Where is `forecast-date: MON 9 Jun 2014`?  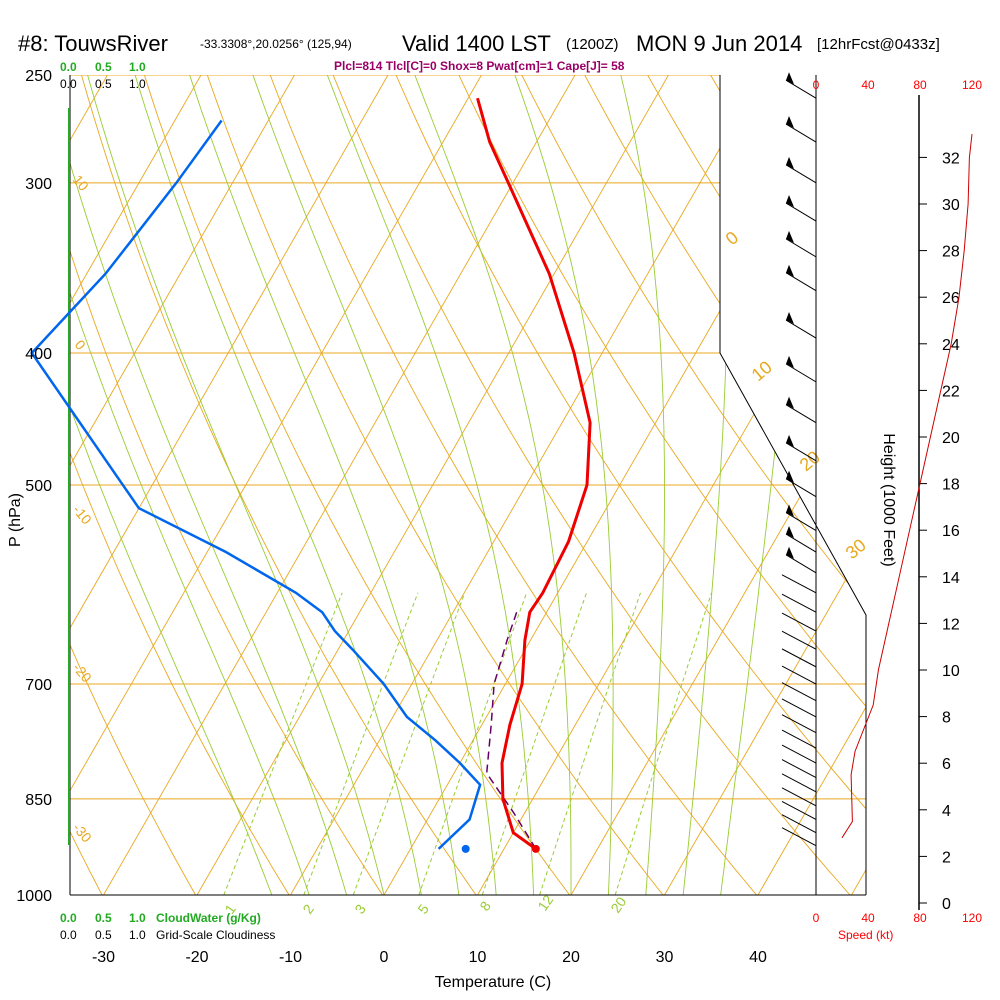 forecast-date: MON 9 Jun 2014 is located at coordinates (719, 43).